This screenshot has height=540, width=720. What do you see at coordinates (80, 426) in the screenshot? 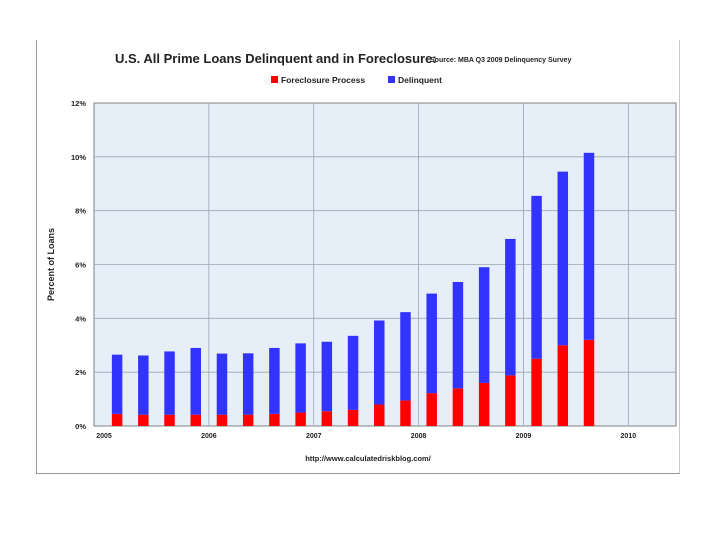
I see `y-tick-label: 0%` at bounding box center [80, 426].